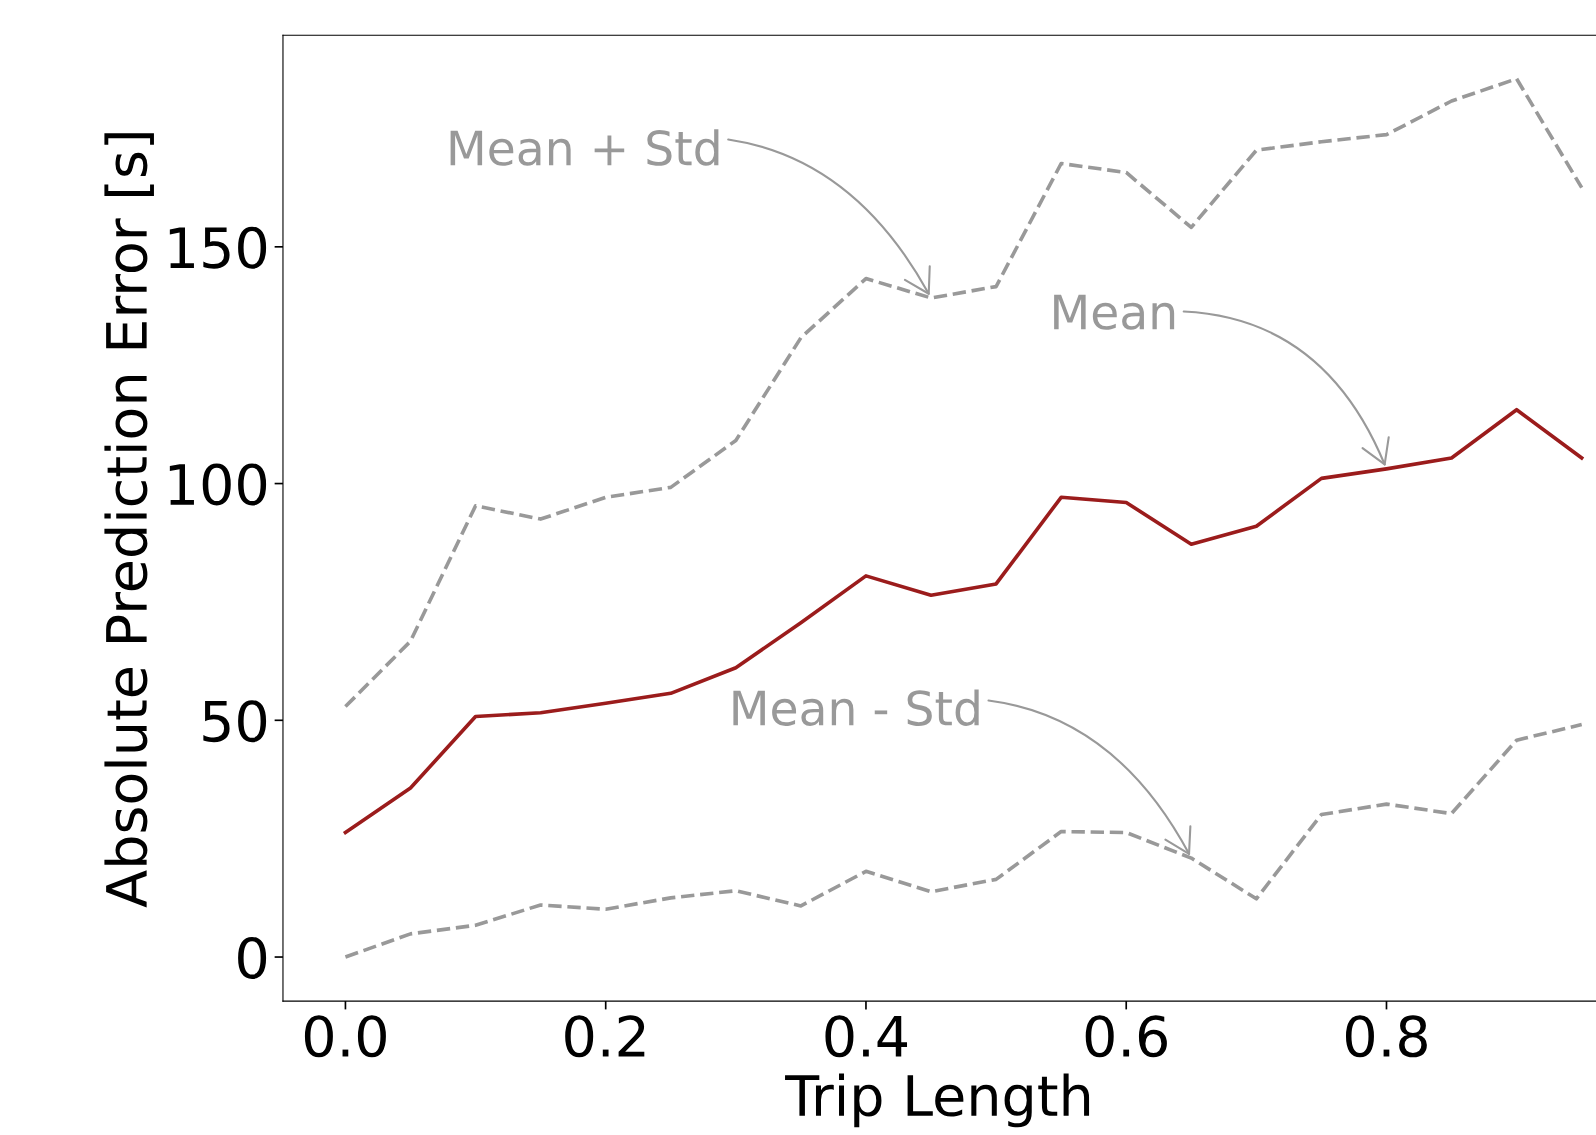 The height and width of the screenshot is (1135, 1596). Describe the element at coordinates (345, 1036) in the screenshot. I see `x-tick-label: 0.0` at that location.